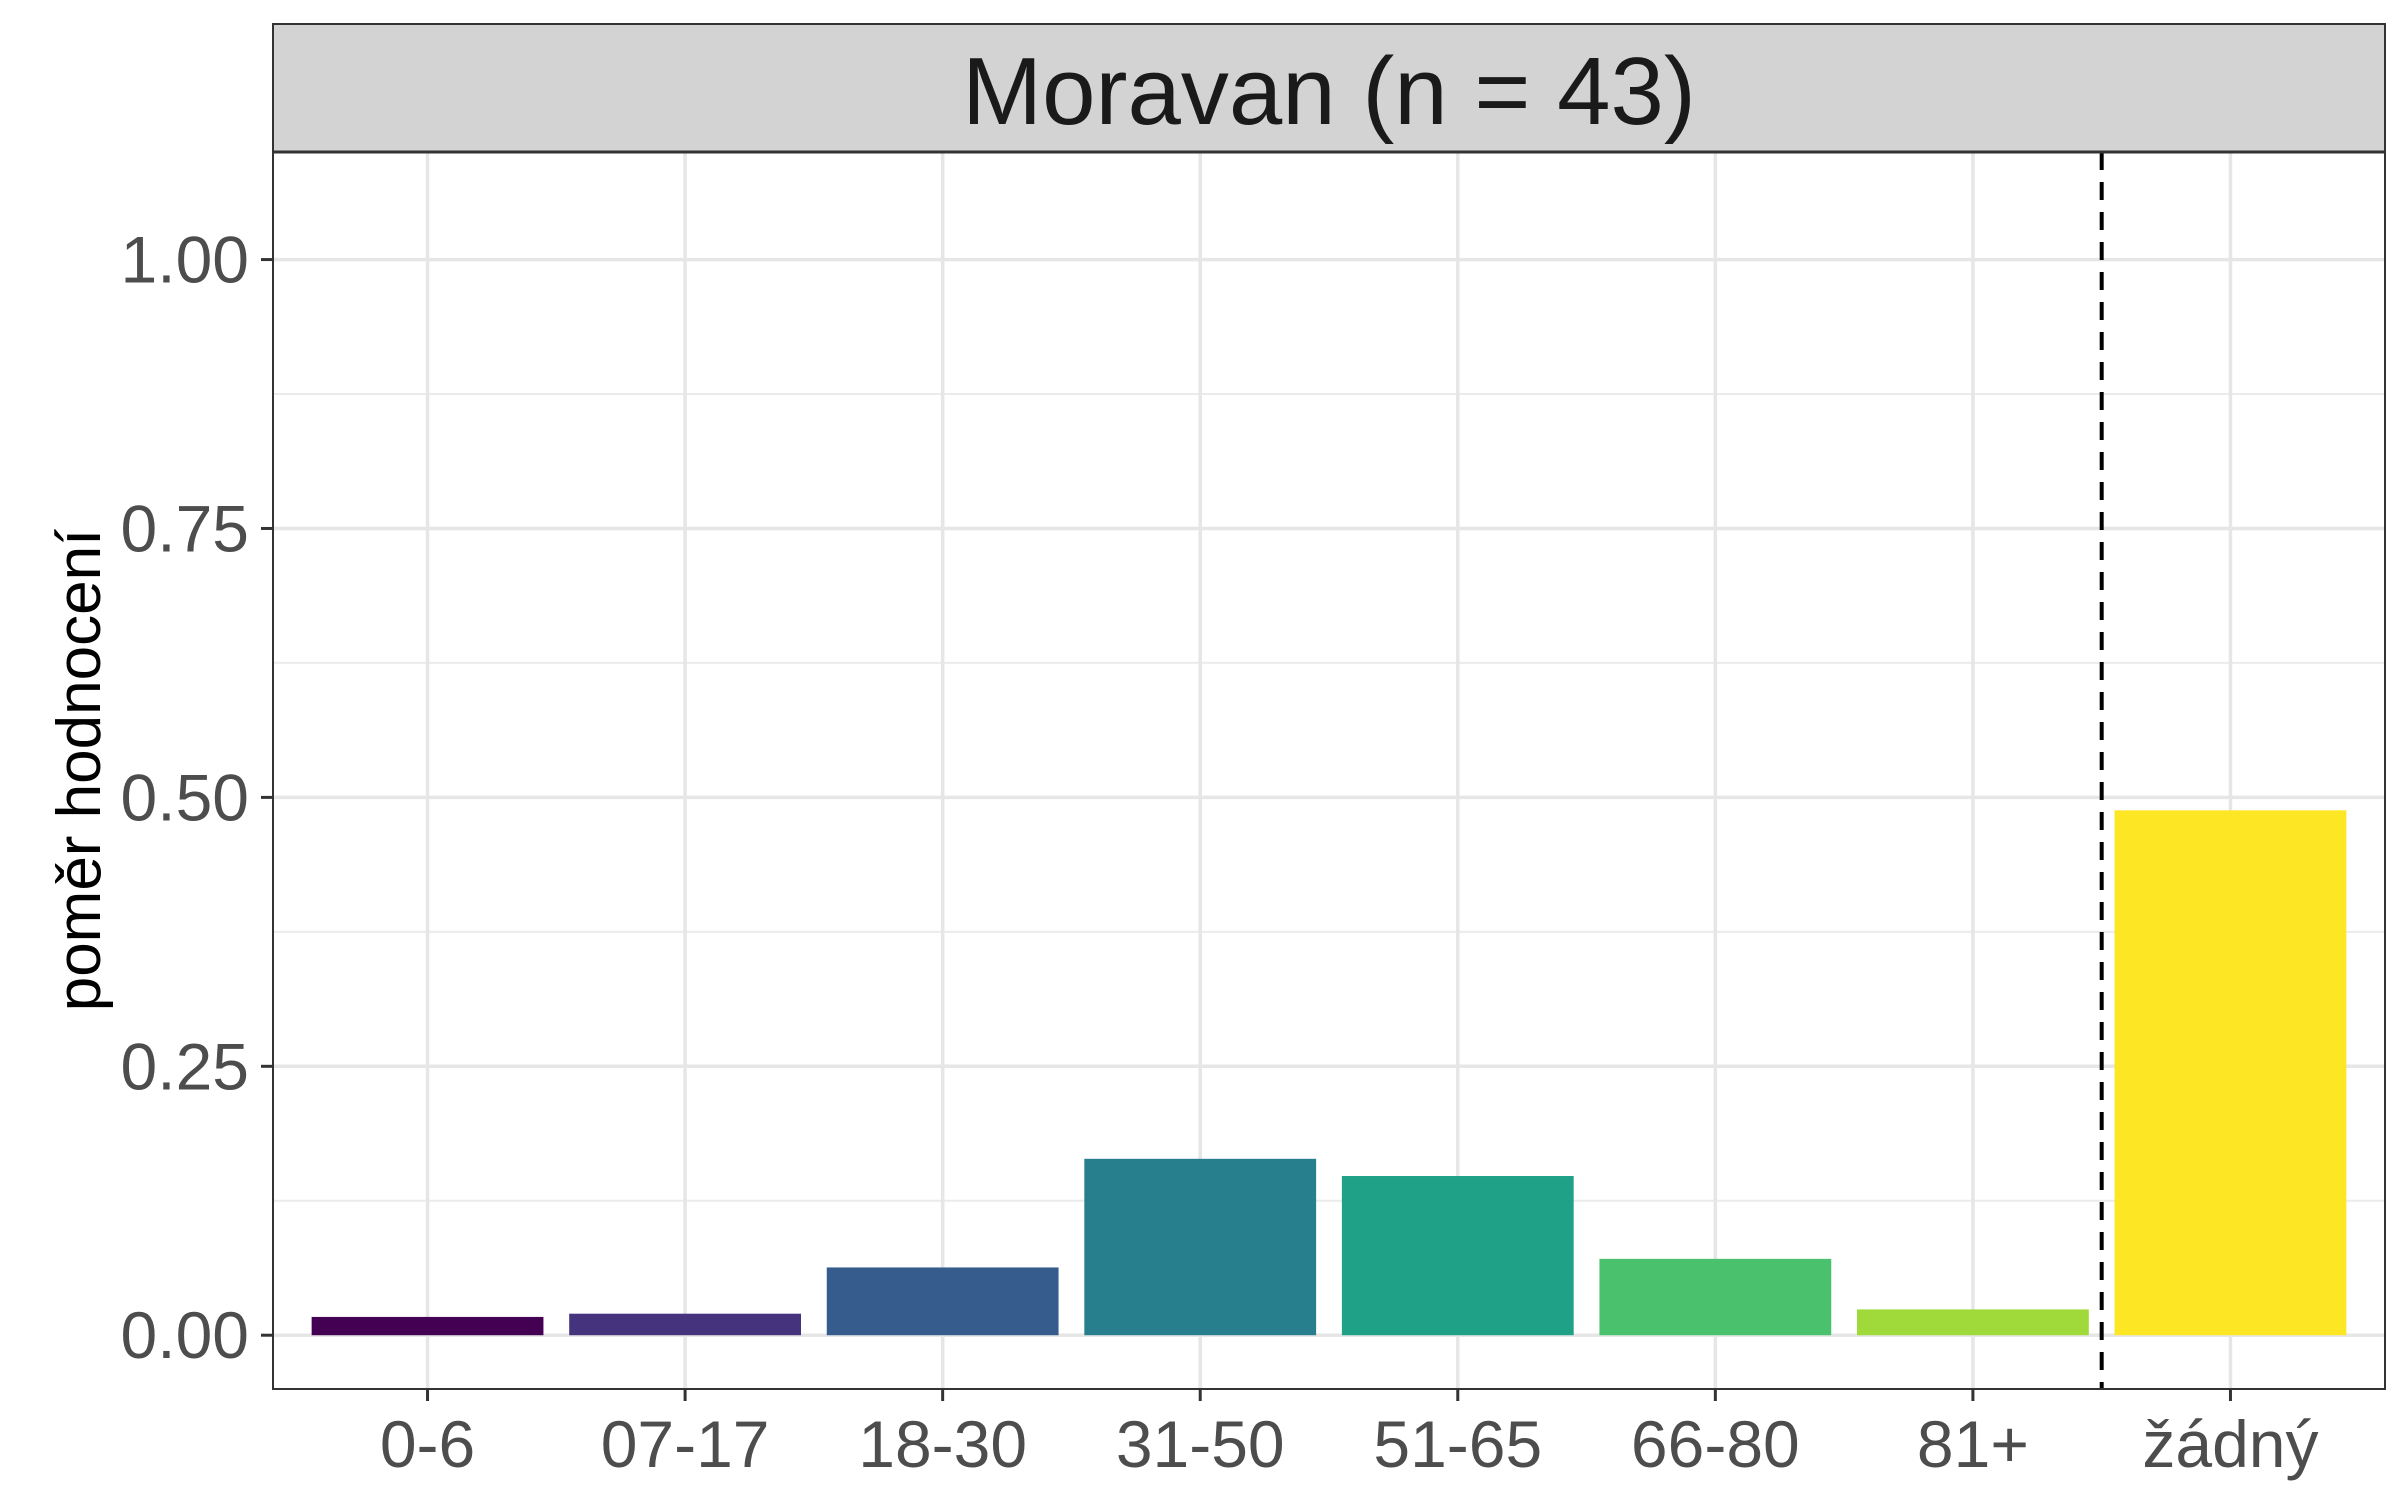 Image resolution: width=2400 pixels, height=1500 pixels. I want to click on x-tick-label: 51-65, so click(1457, 1444).